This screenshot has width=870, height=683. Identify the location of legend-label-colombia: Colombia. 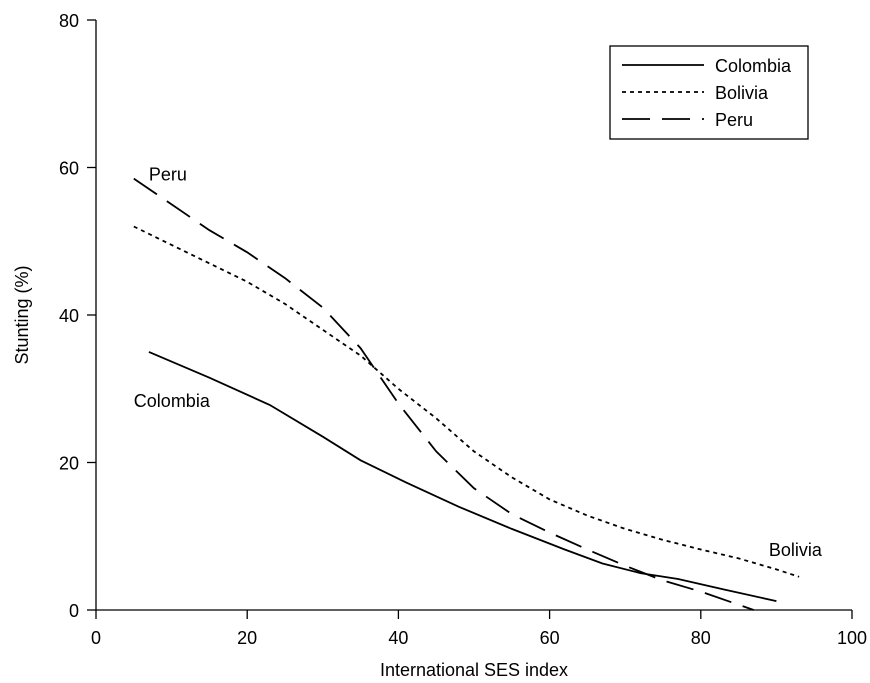
(753, 66).